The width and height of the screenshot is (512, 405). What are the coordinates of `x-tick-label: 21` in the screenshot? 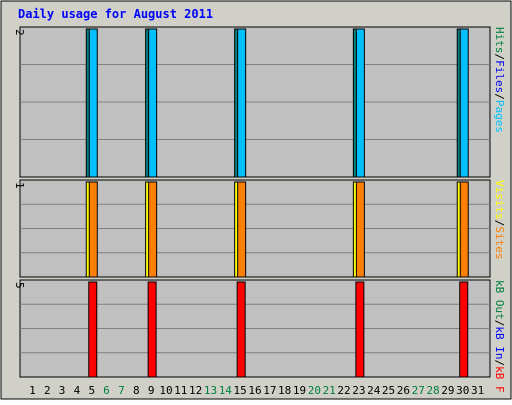 It's located at (329, 390).